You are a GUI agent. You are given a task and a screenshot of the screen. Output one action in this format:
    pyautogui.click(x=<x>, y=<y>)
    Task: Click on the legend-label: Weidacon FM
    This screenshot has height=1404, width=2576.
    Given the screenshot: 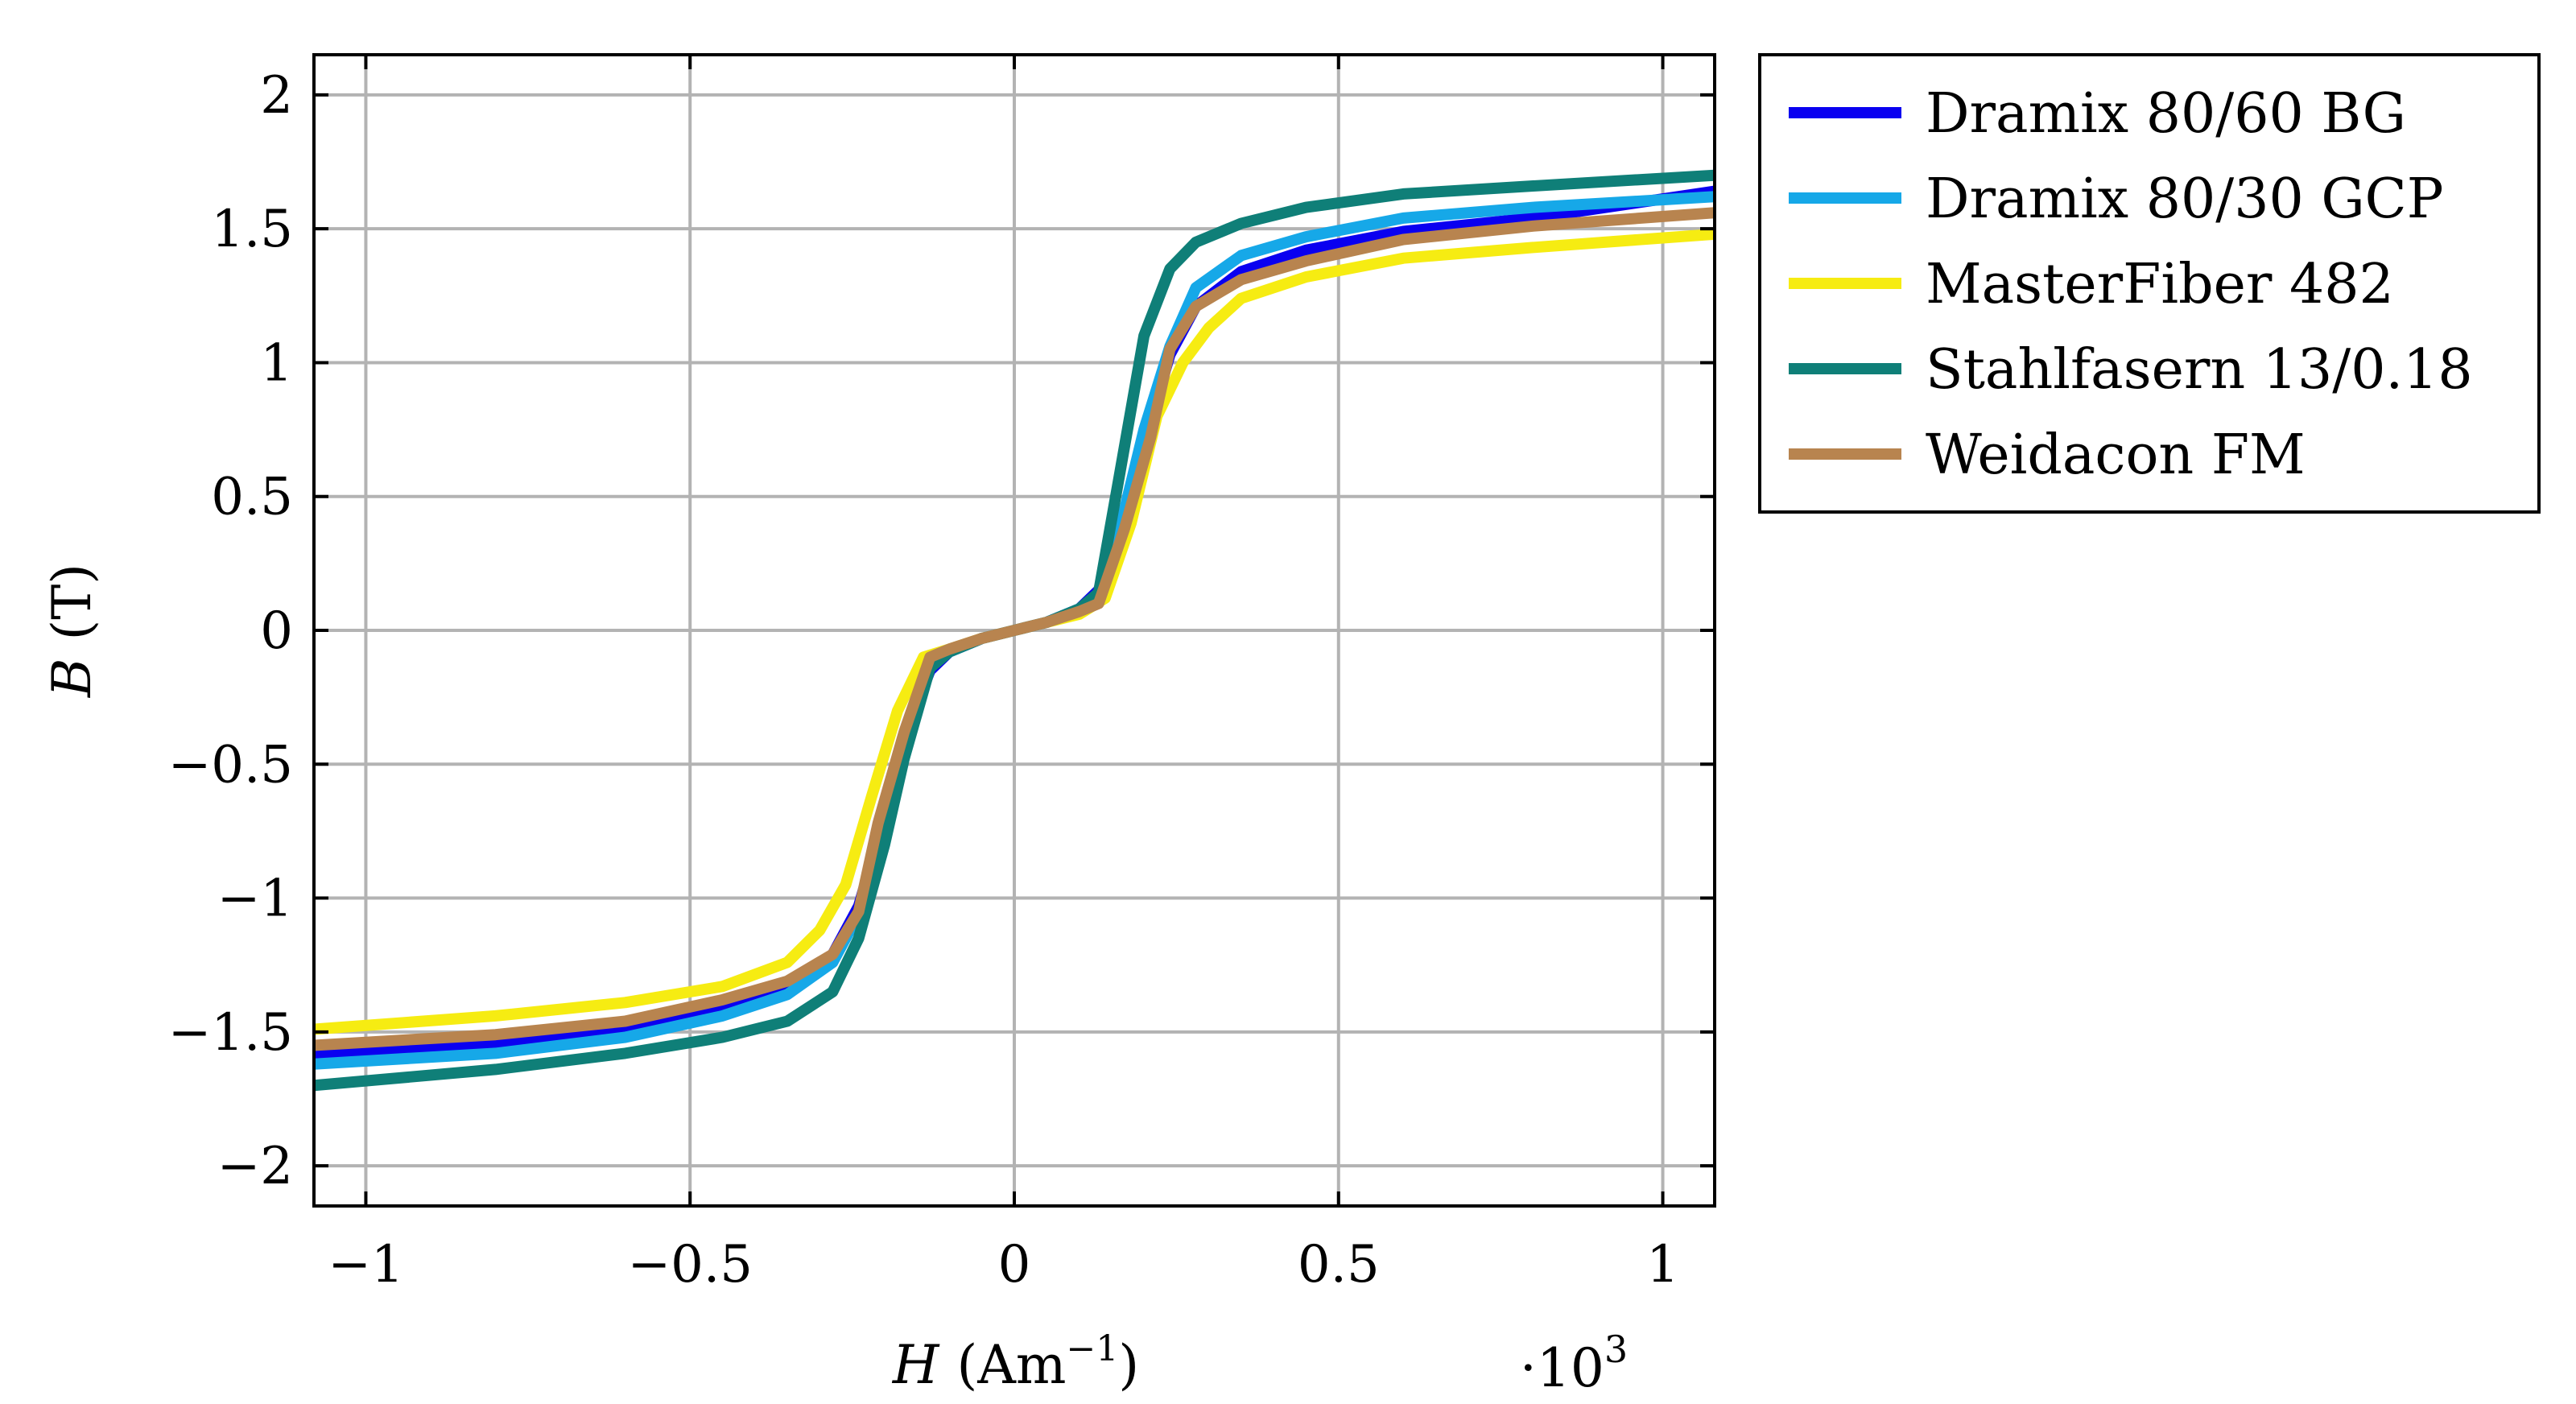 What is the action you would take?
    pyautogui.click(x=2116, y=455)
    